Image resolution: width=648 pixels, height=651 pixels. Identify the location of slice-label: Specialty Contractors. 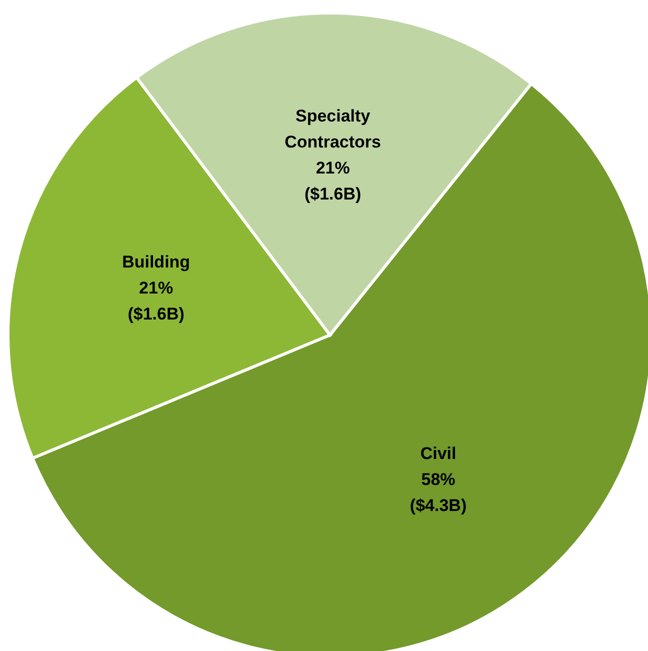
(333, 129).